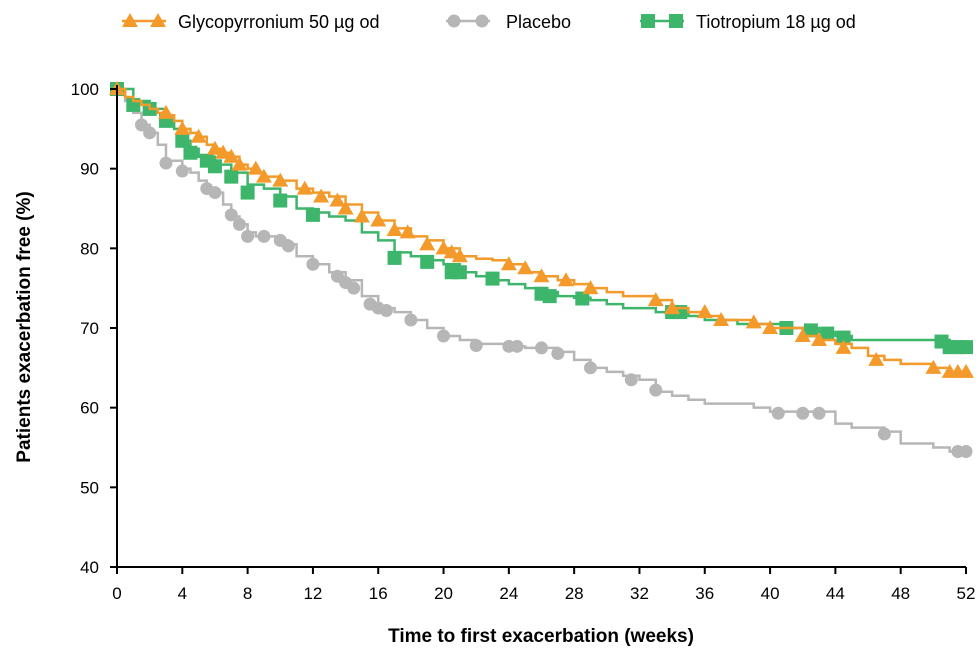 The height and width of the screenshot is (654, 979). I want to click on y-tick-label: 70, so click(89, 328).